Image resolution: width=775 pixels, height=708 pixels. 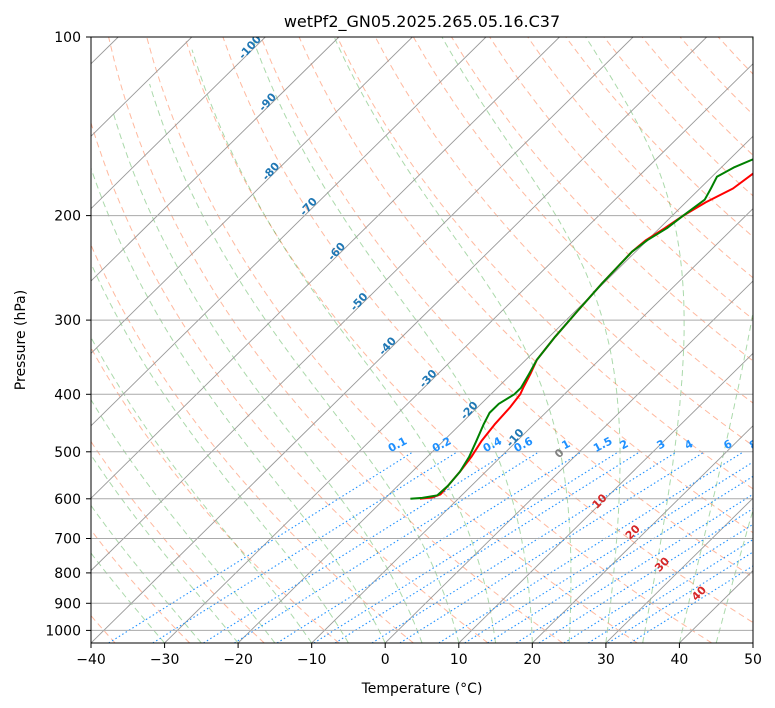 I want to click on y-tick-label: 200, so click(x=67, y=217).